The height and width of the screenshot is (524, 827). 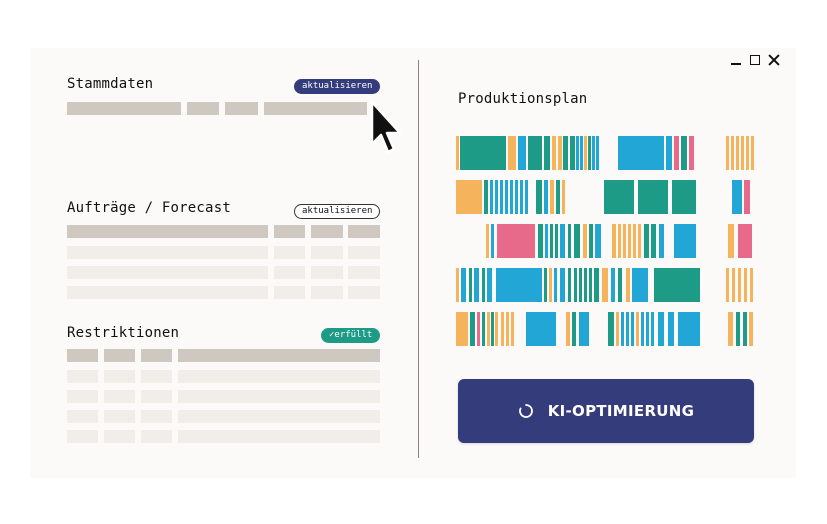 What do you see at coordinates (621, 411) in the screenshot?
I see `ki-optimization-label: KI-OPTIMIERUNG` at bounding box center [621, 411].